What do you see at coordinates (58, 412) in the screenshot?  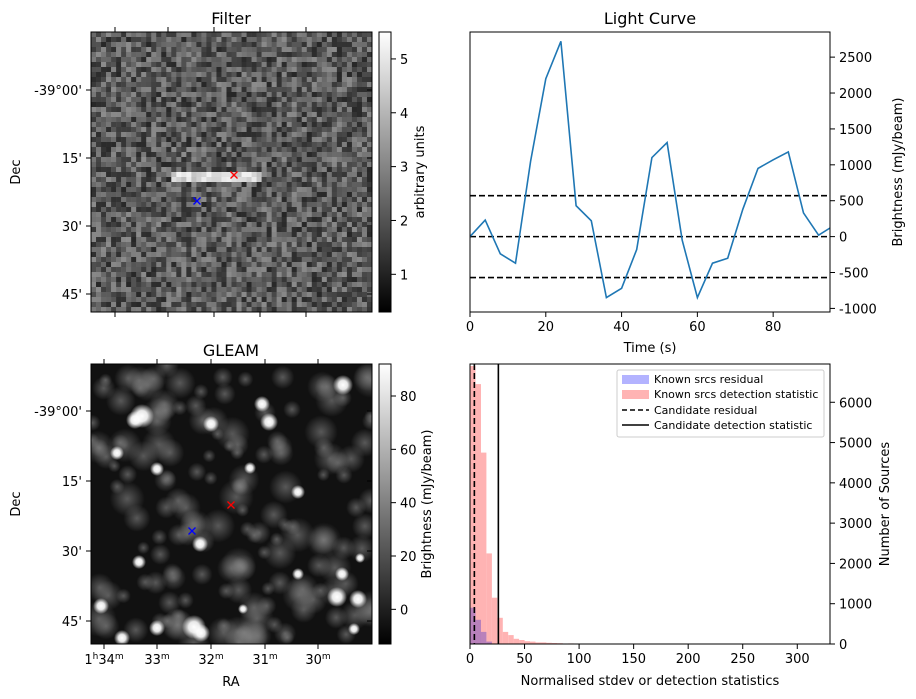 I see `dec-tick-label: -39°00'` at bounding box center [58, 412].